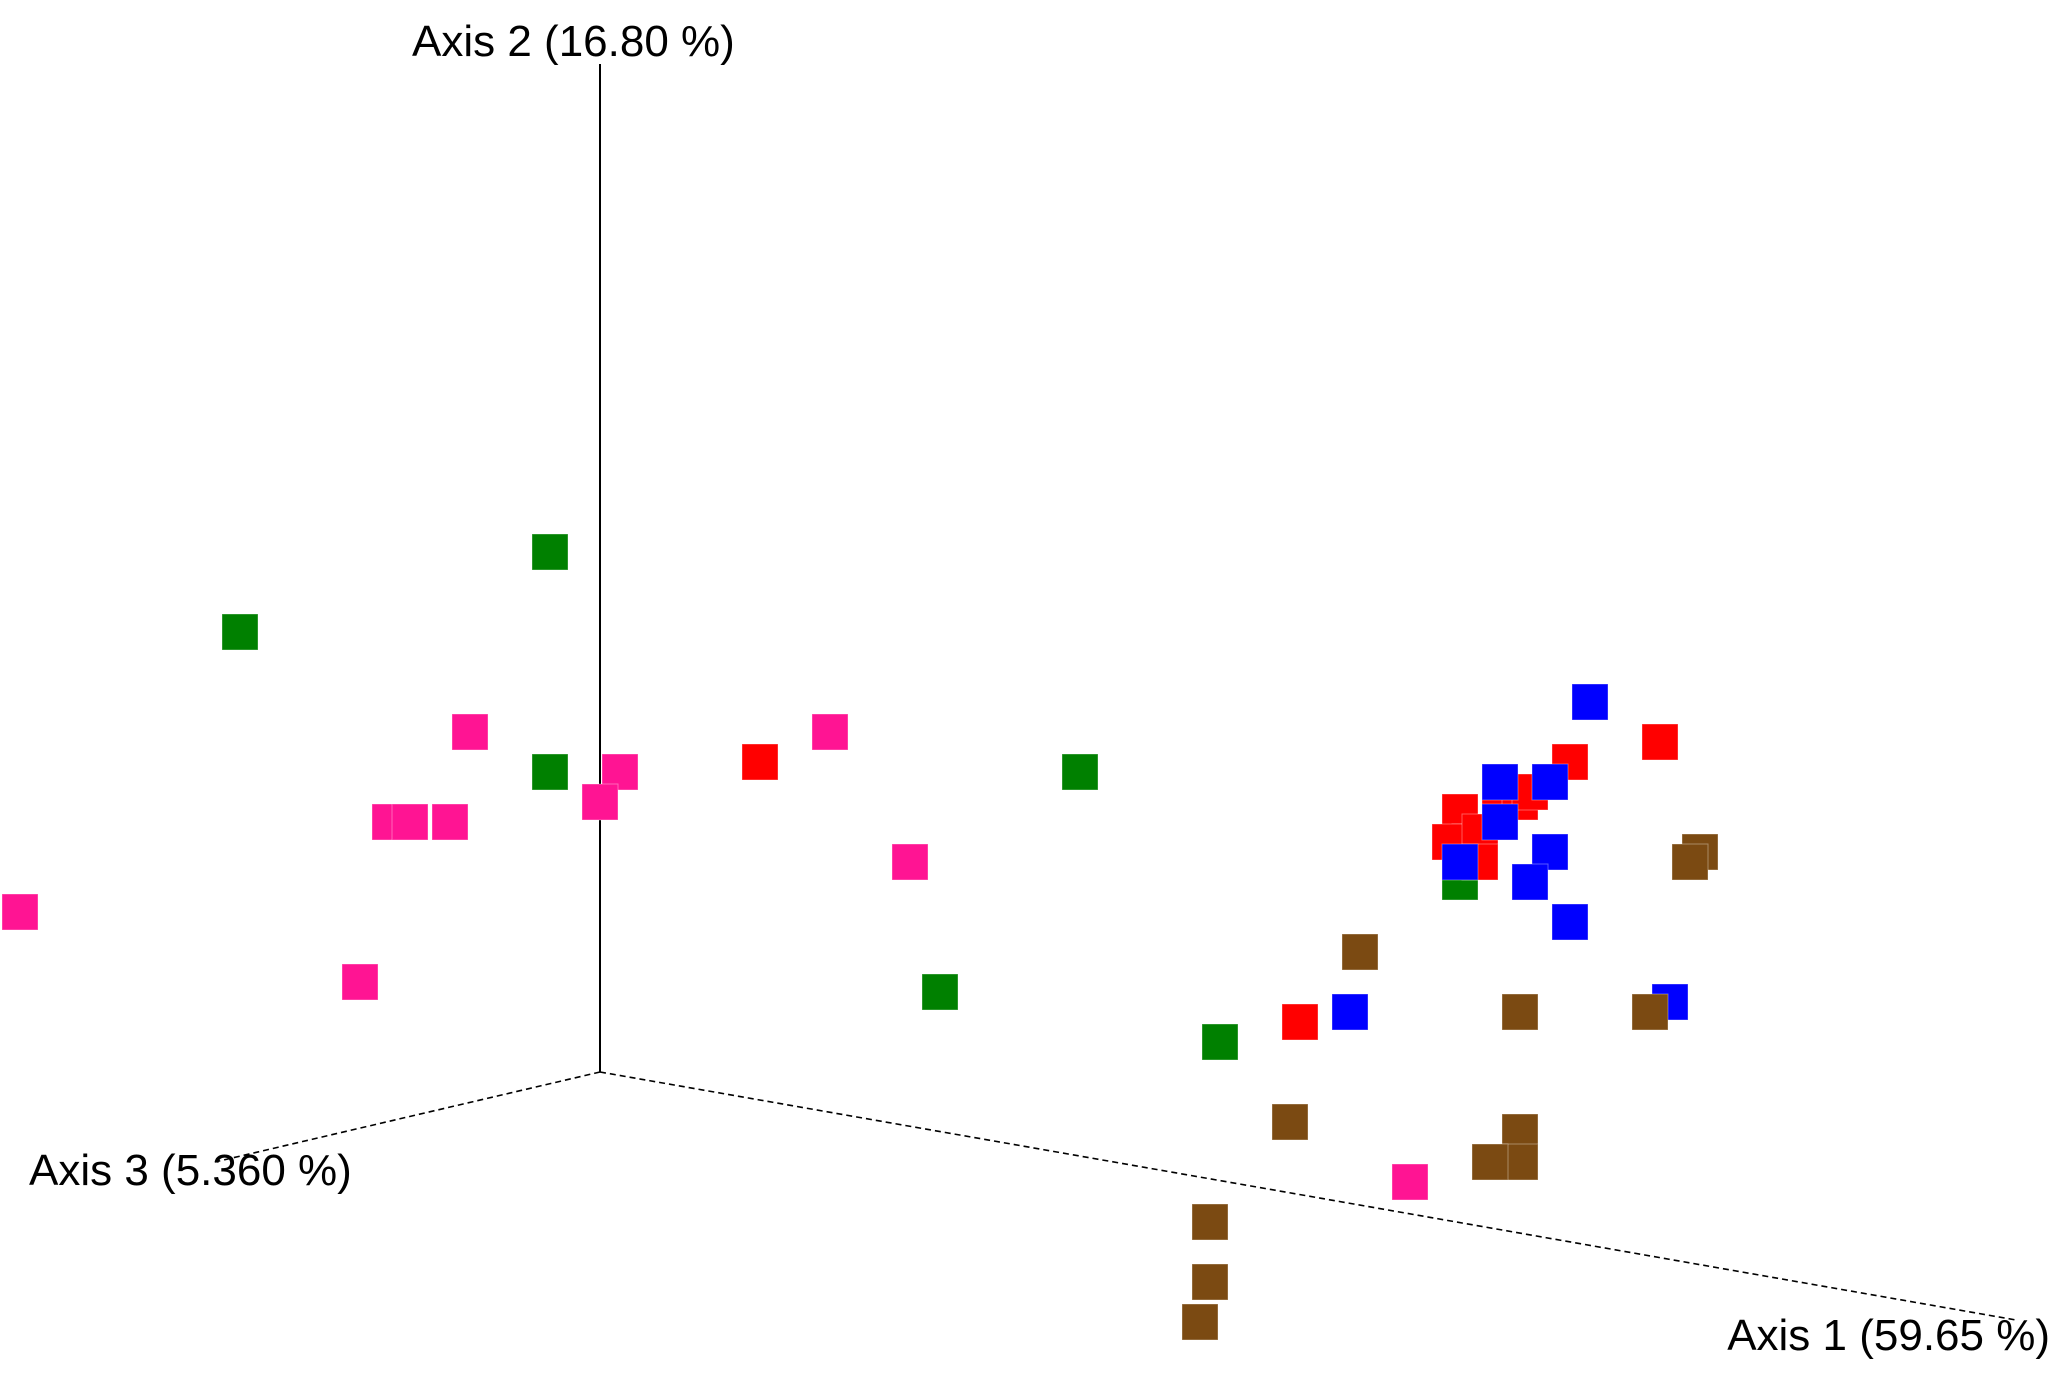 This screenshot has height=1375, width=2058. What do you see at coordinates (190, 1170) in the screenshot?
I see `axis-3-label: Axis 3 (5.360 %)` at bounding box center [190, 1170].